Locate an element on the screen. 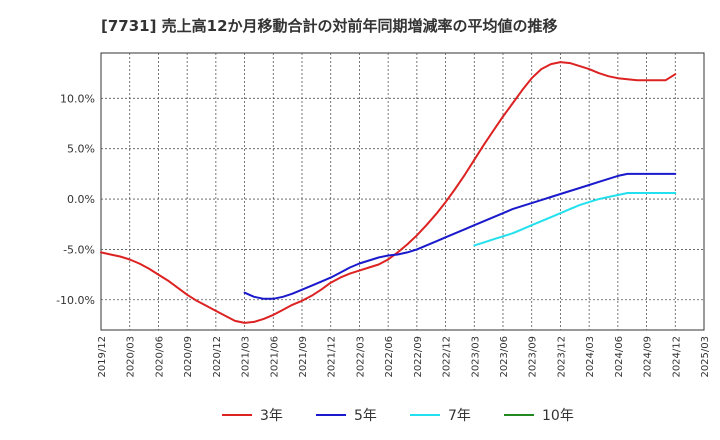  legend-label-1: 5年 is located at coordinates (365, 416).